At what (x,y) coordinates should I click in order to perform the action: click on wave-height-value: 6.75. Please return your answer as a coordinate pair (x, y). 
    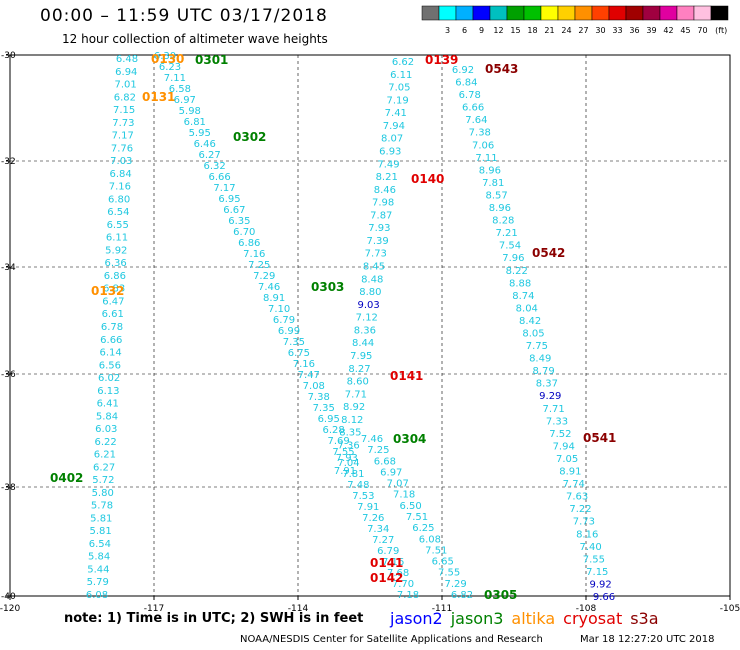
    Looking at the image, I should click on (299, 353).